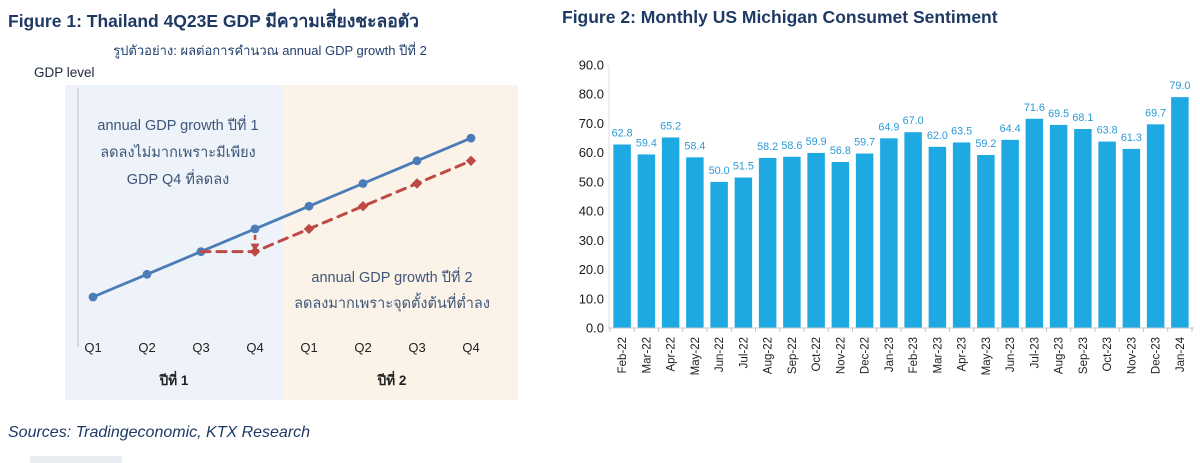  Describe the element at coordinates (591, 211) in the screenshot. I see `y-tick-label: 40.0` at that location.